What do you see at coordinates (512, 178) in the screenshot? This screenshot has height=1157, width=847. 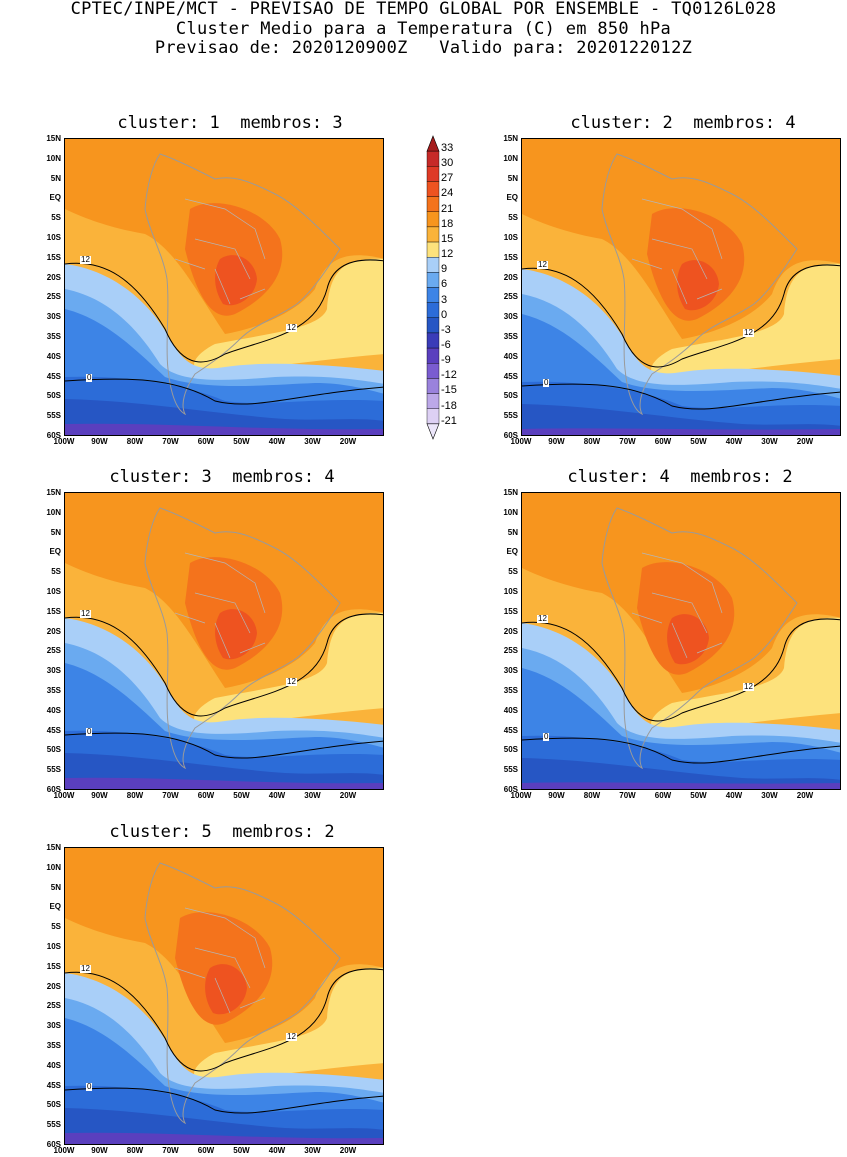 I see `latitude-label: 5N` at bounding box center [512, 178].